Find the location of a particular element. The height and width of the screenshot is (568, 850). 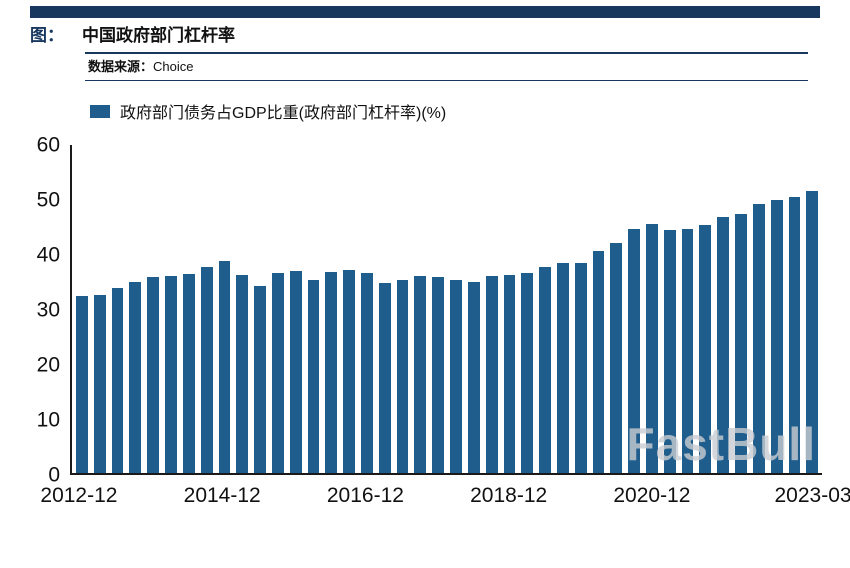

x-tick-2016-12: 2016-12 is located at coordinates (365, 495).